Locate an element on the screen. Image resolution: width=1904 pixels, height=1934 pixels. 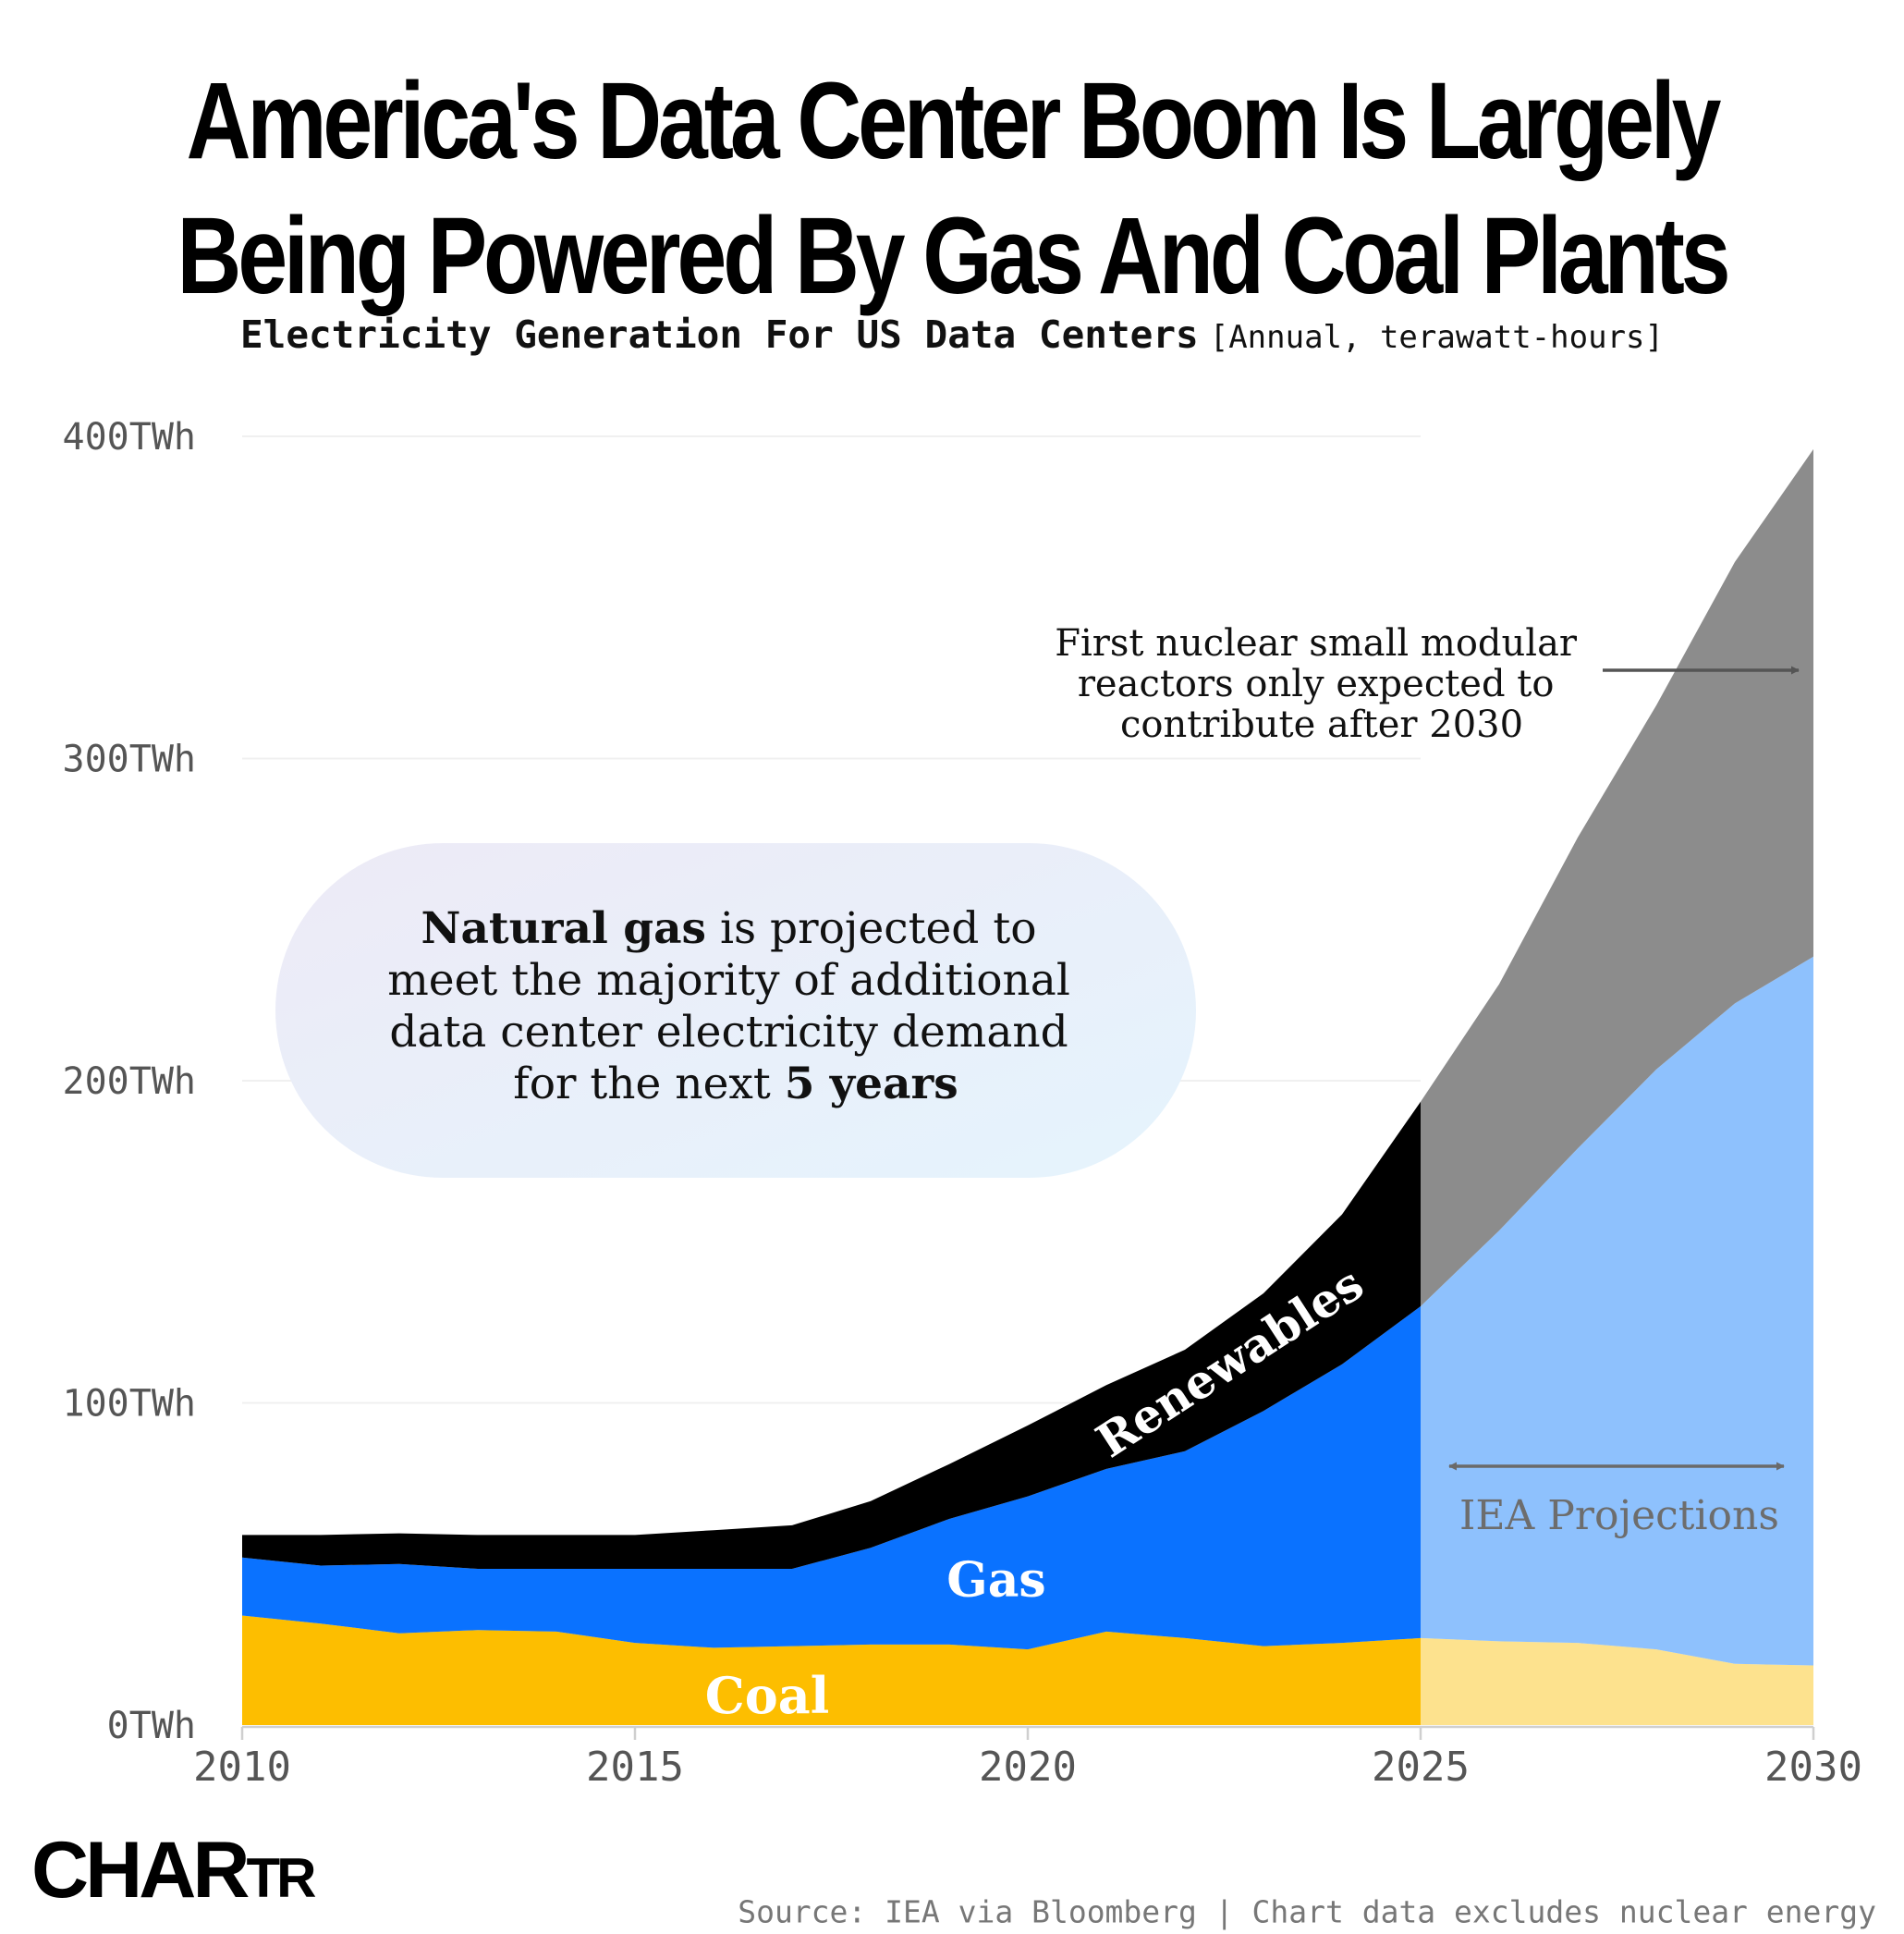
title-line-2: Being Powered By Gas And Coal Plants is located at coordinates (954, 256).